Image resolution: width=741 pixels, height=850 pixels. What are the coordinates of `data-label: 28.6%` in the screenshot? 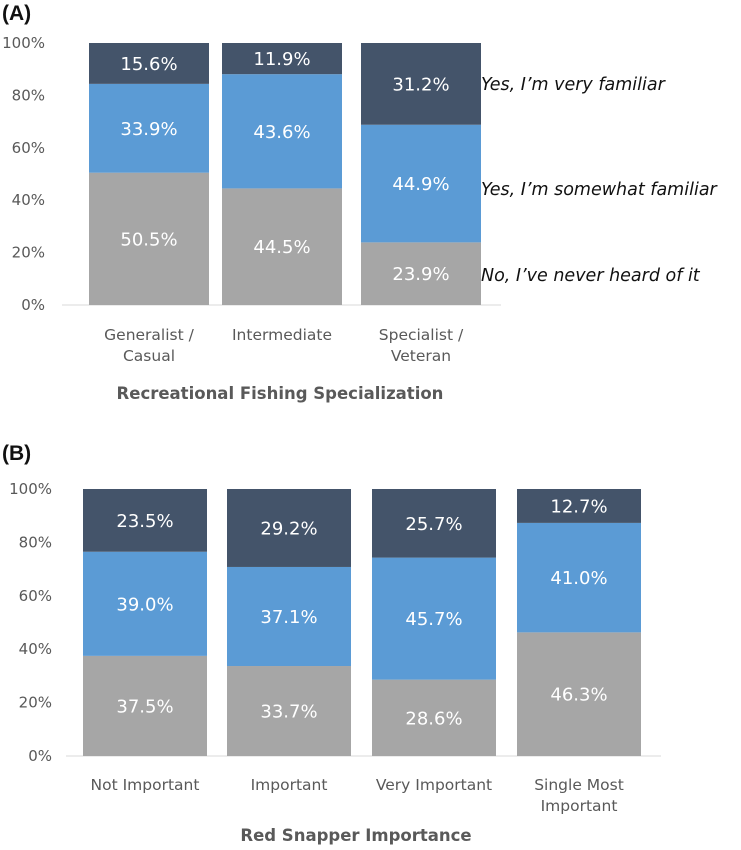 It's located at (433, 718).